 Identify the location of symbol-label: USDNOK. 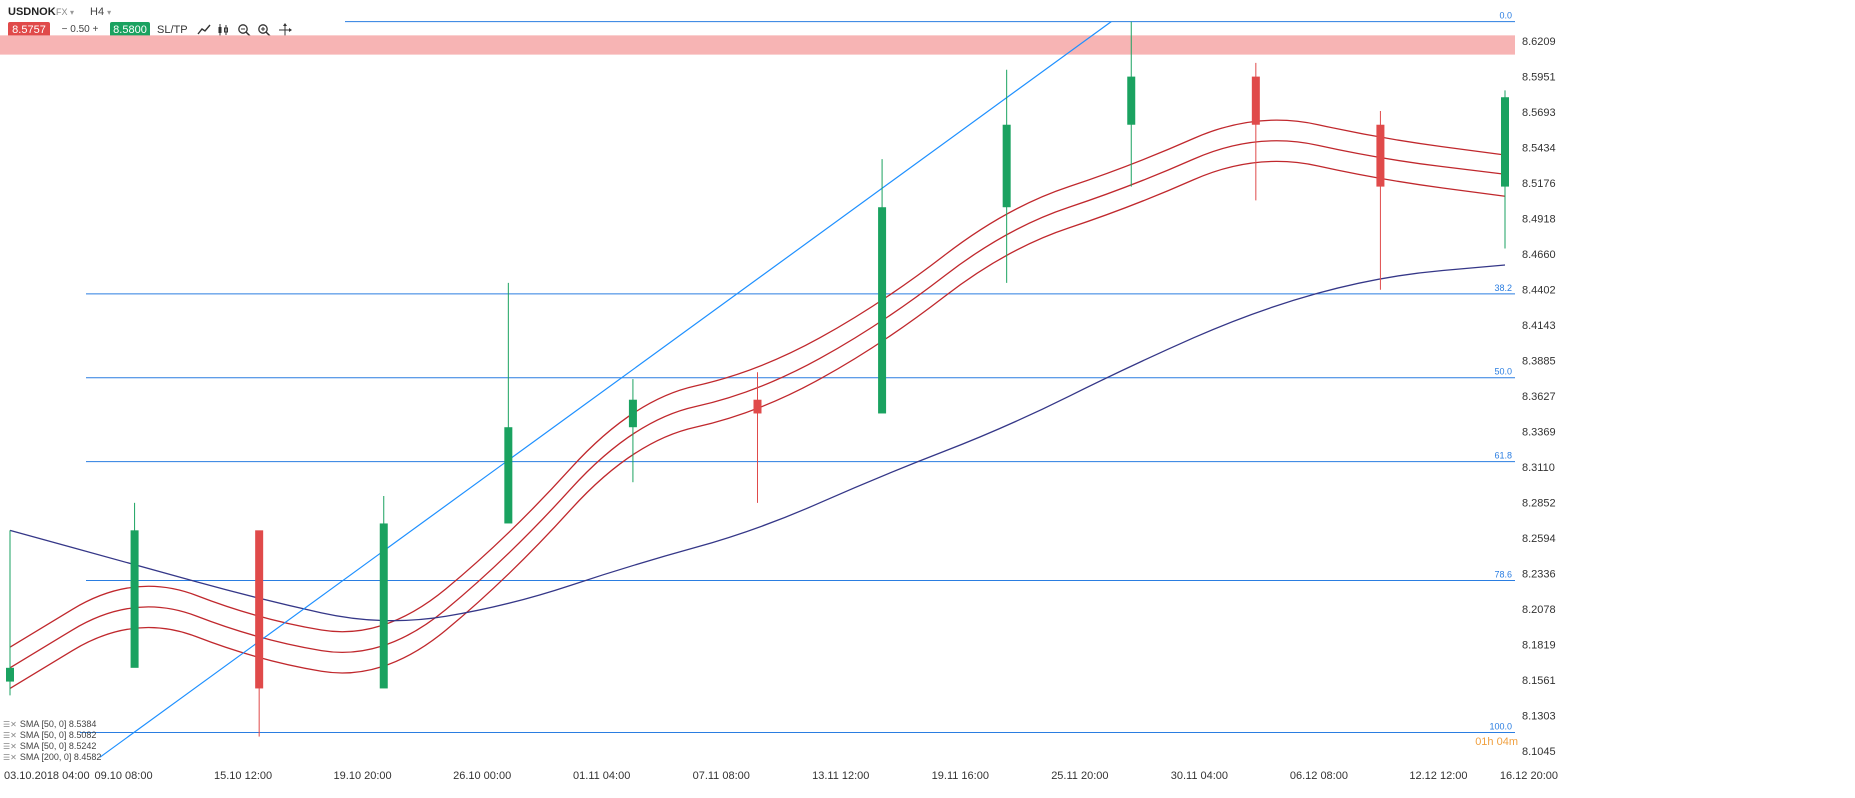
(32, 12).